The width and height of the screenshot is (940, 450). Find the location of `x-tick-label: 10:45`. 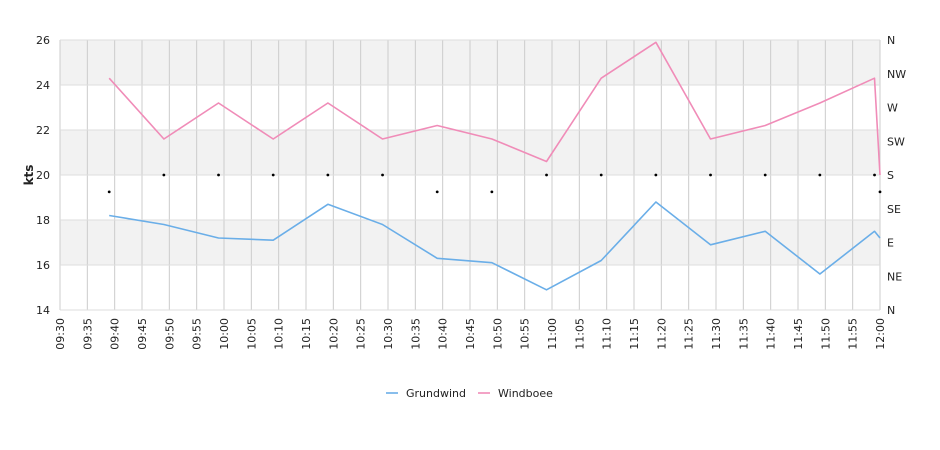

x-tick-label: 10:45 is located at coordinates (470, 334).